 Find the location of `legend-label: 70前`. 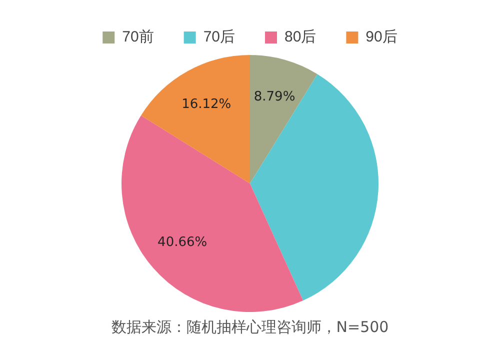

legend-label: 70前 is located at coordinates (138, 37).